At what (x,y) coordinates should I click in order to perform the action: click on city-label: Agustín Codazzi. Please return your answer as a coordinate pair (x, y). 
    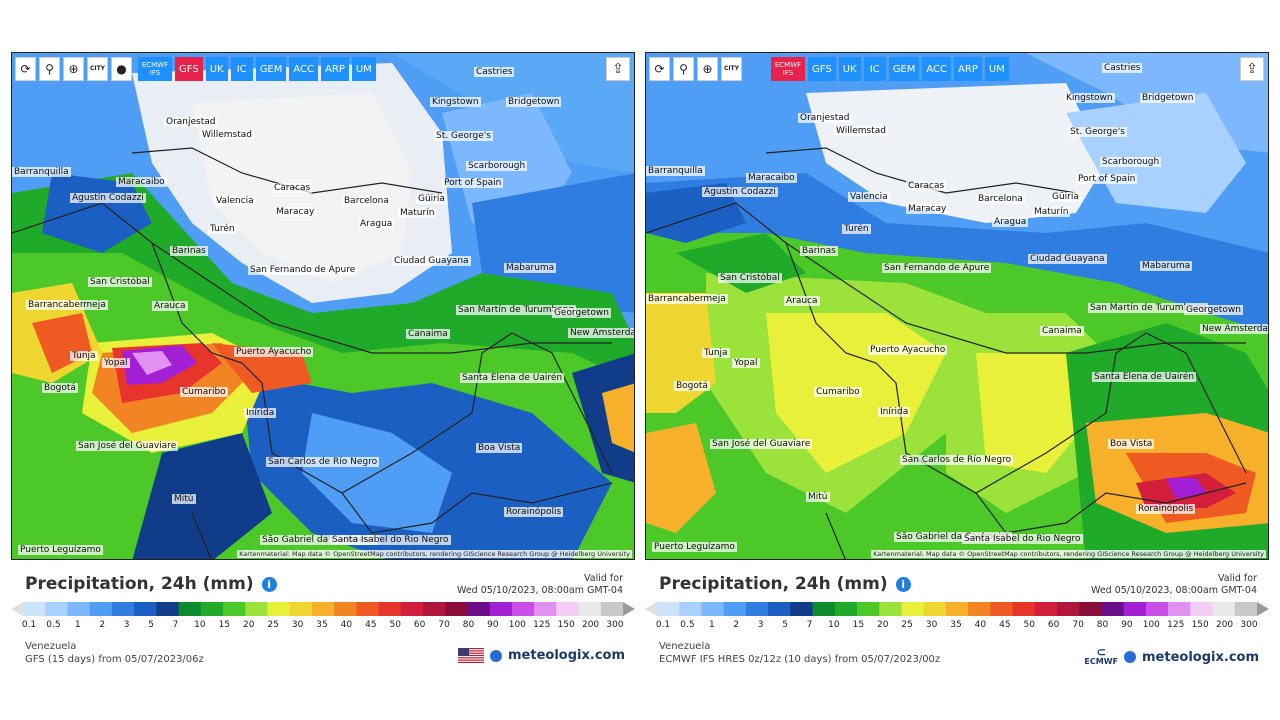
    Looking at the image, I should click on (740, 192).